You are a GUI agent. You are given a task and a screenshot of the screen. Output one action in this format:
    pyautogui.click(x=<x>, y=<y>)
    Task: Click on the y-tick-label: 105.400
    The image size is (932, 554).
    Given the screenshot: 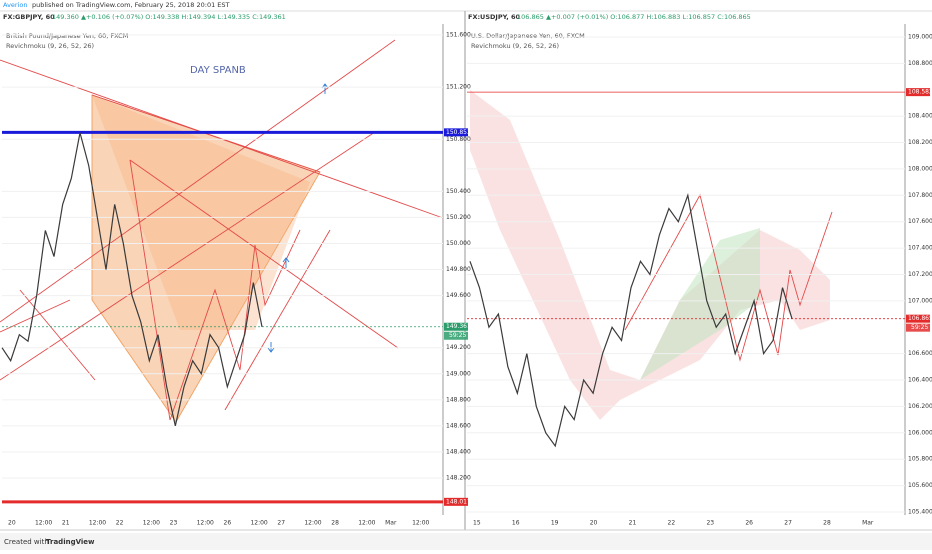 What is the action you would take?
    pyautogui.click(x=920, y=511)
    